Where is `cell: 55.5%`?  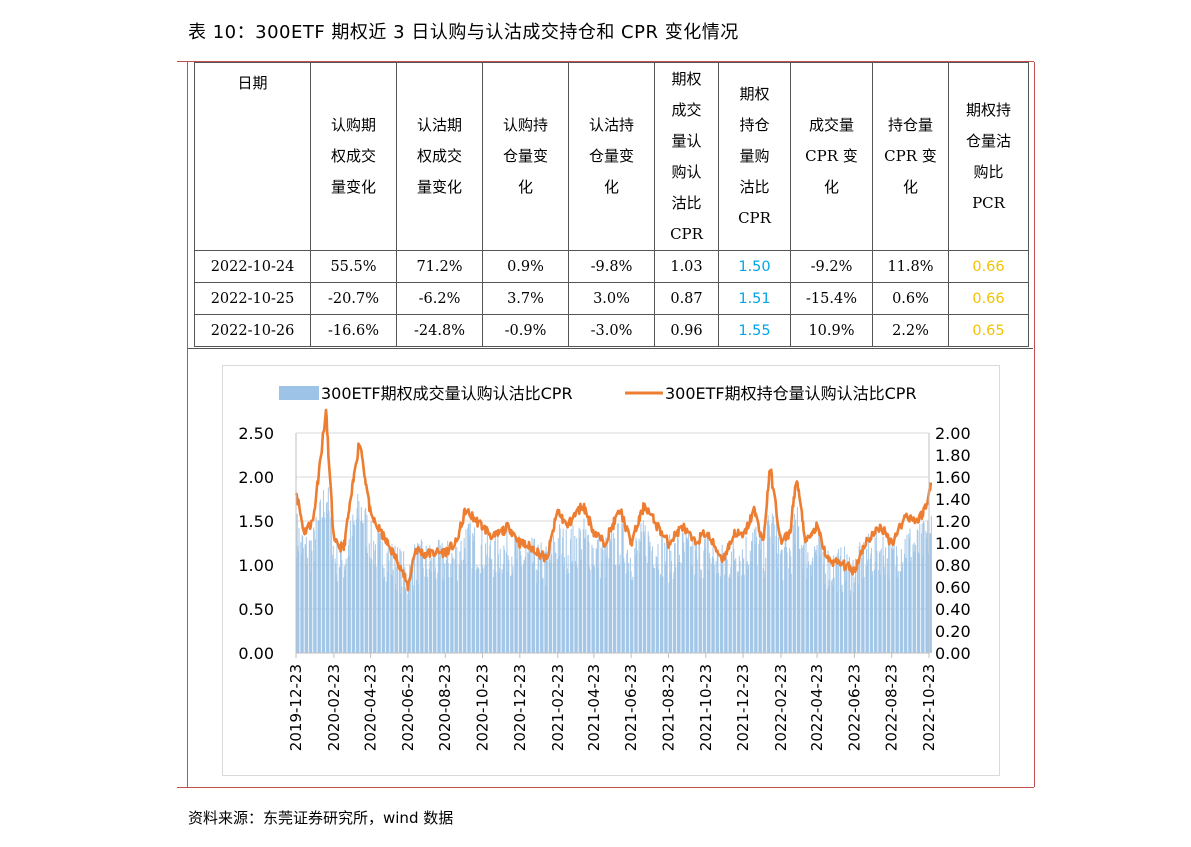
cell: 55.5% is located at coordinates (353, 266).